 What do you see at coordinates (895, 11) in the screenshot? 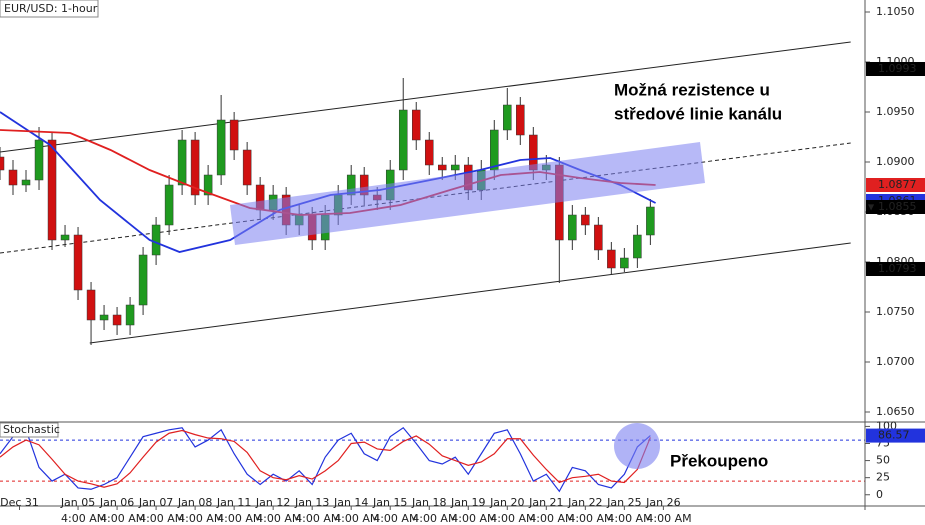
I see `y-tick-label: 1.1050` at bounding box center [895, 11].